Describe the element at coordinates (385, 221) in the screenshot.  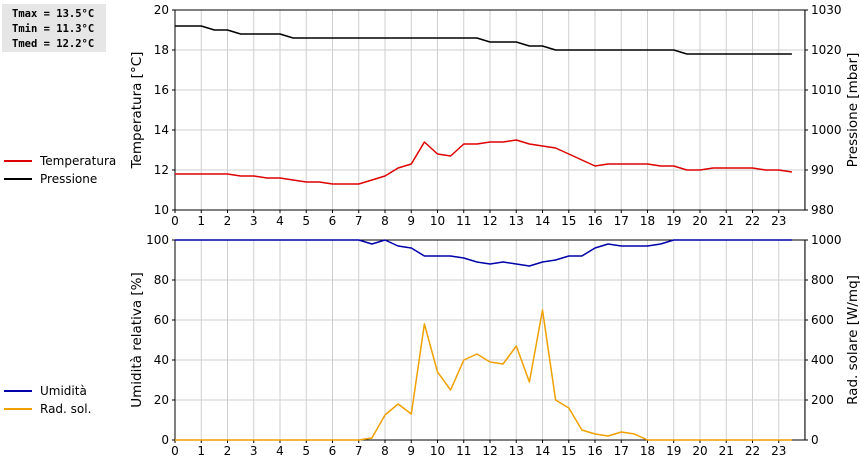
I see `panel1-x-tick-label: 8` at that location.